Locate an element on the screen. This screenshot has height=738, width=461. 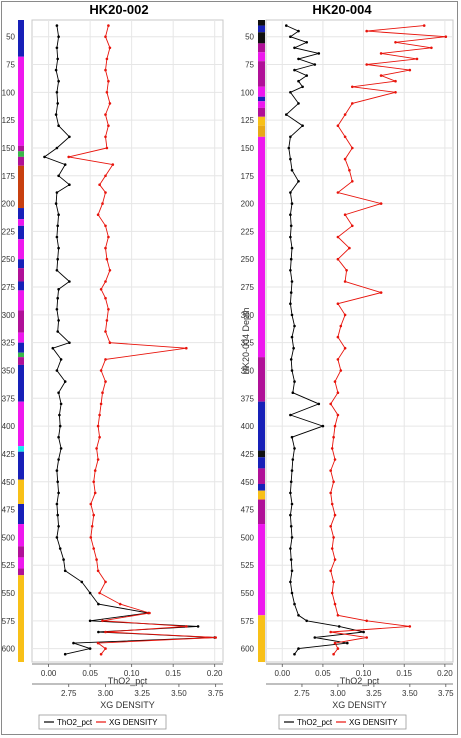
x-tick-label: 0.15 is located at coordinates (173, 673).